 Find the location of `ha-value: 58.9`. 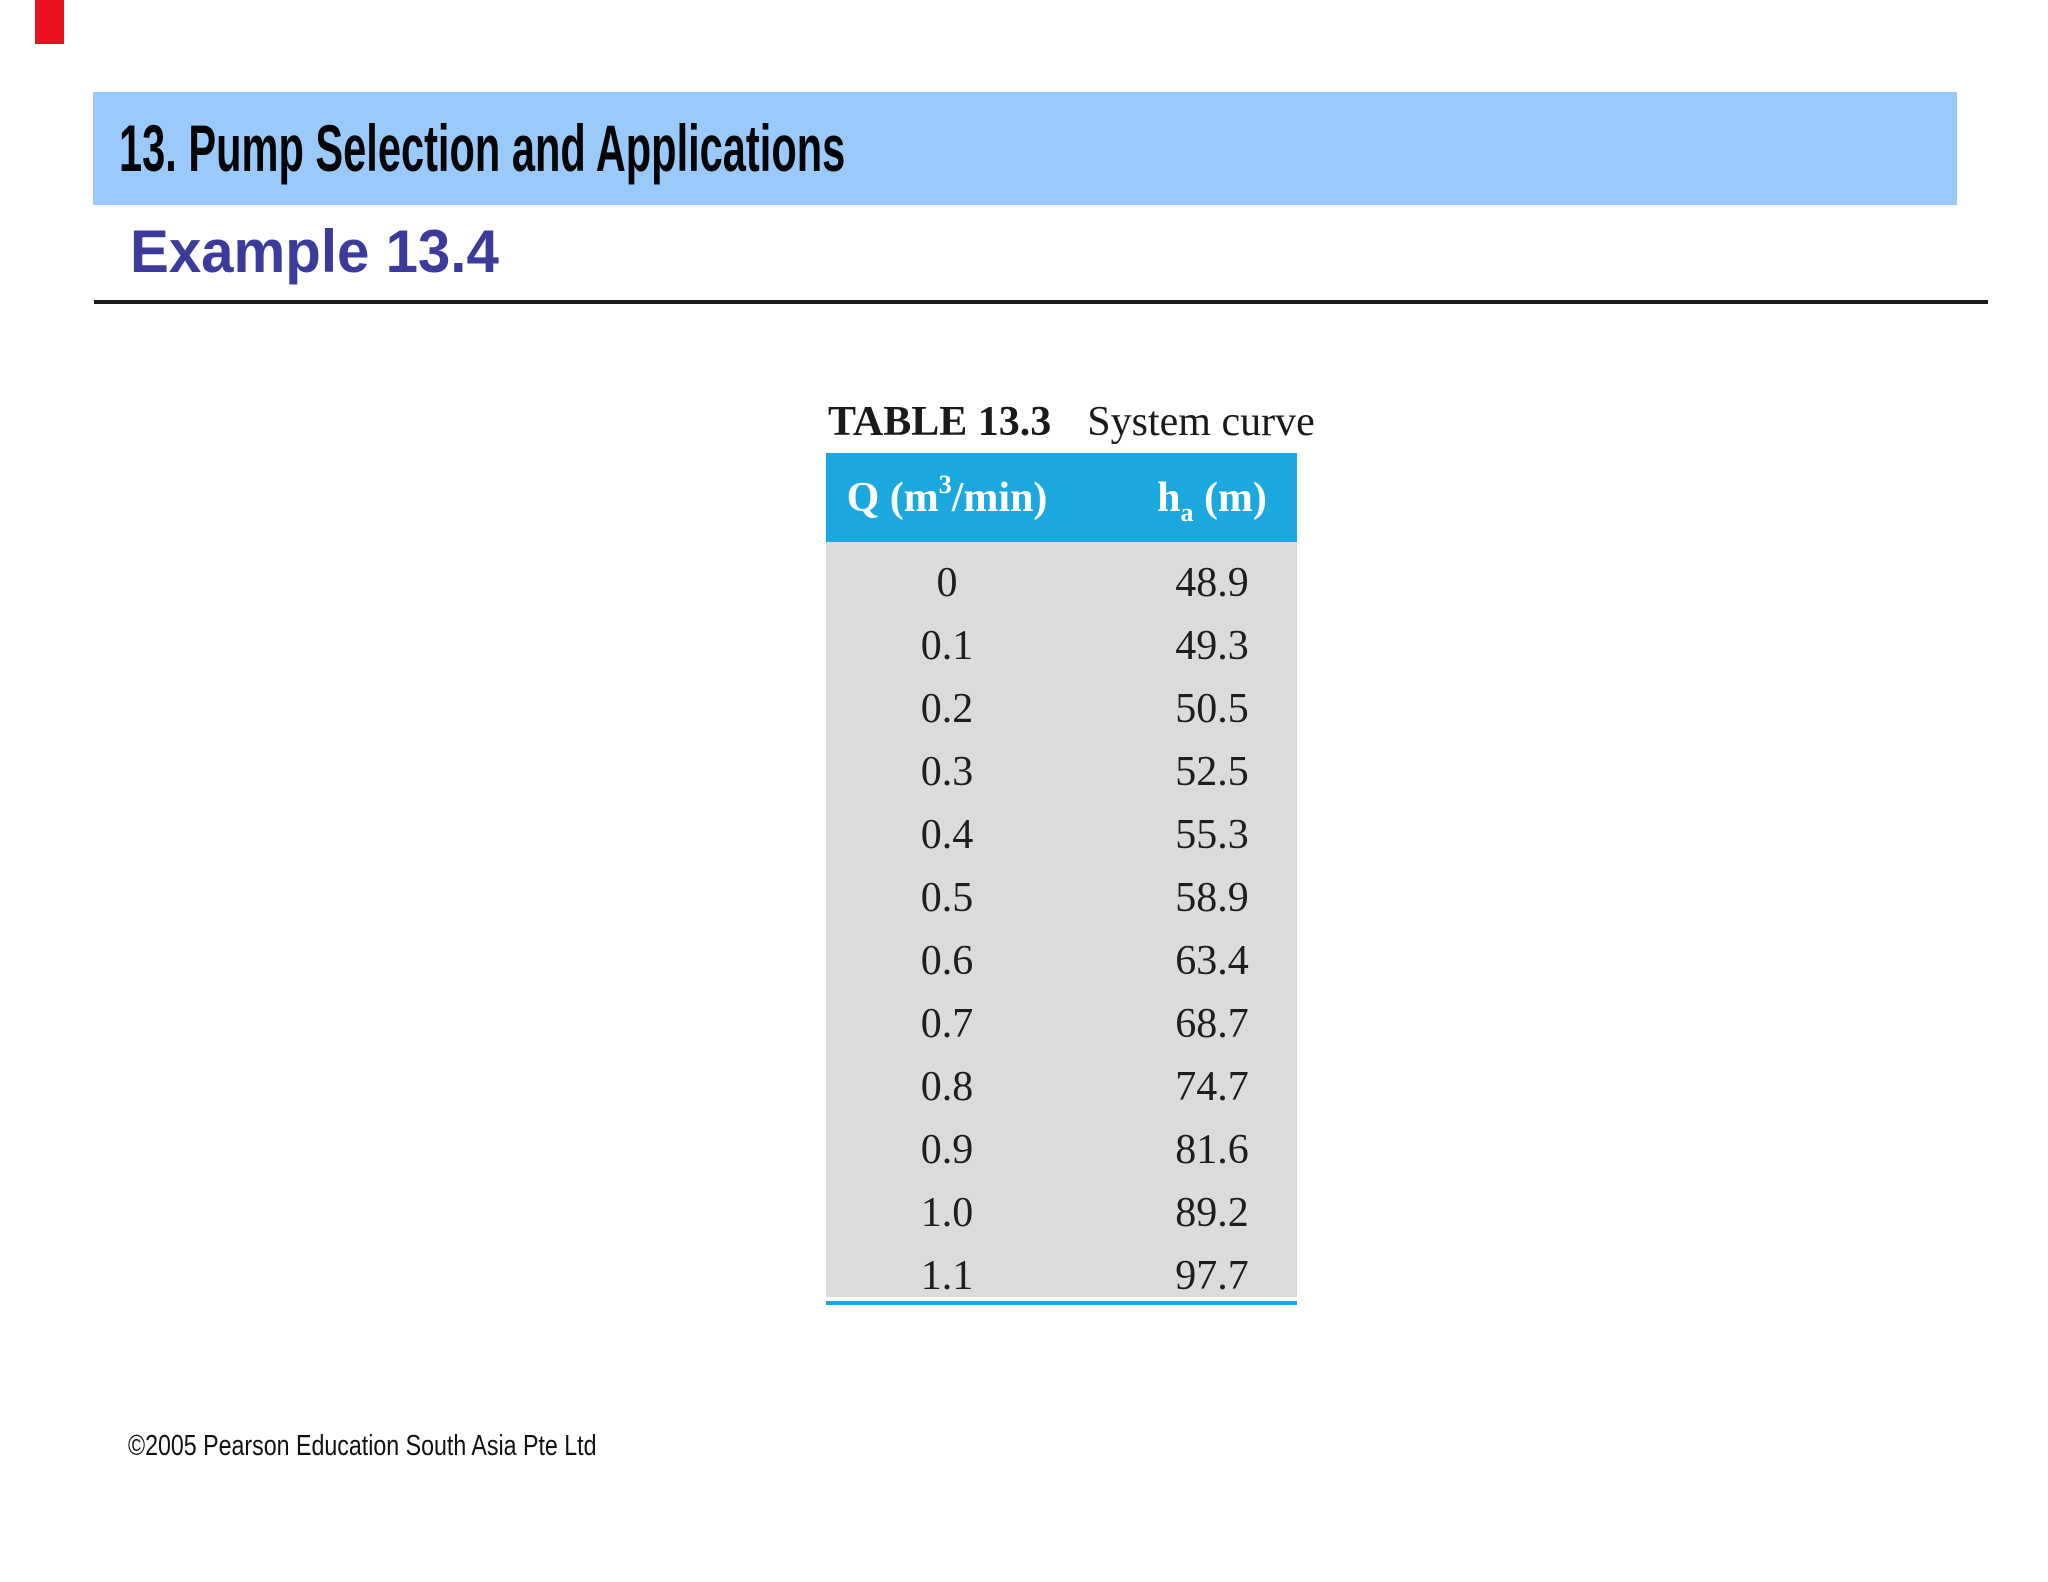

ha-value: 58.9 is located at coordinates (1212, 898).